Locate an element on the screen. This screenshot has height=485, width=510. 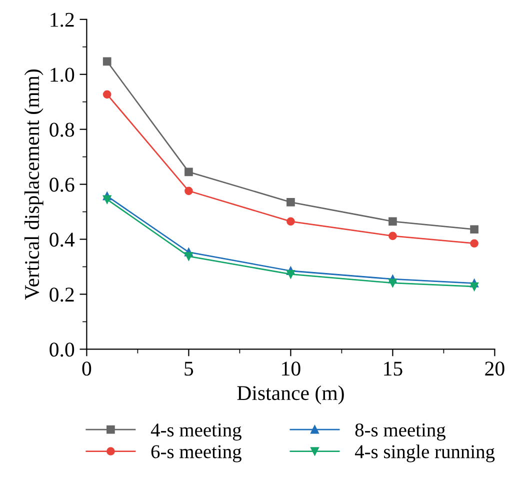
y-tick-label: 0.4 is located at coordinates (62, 239).